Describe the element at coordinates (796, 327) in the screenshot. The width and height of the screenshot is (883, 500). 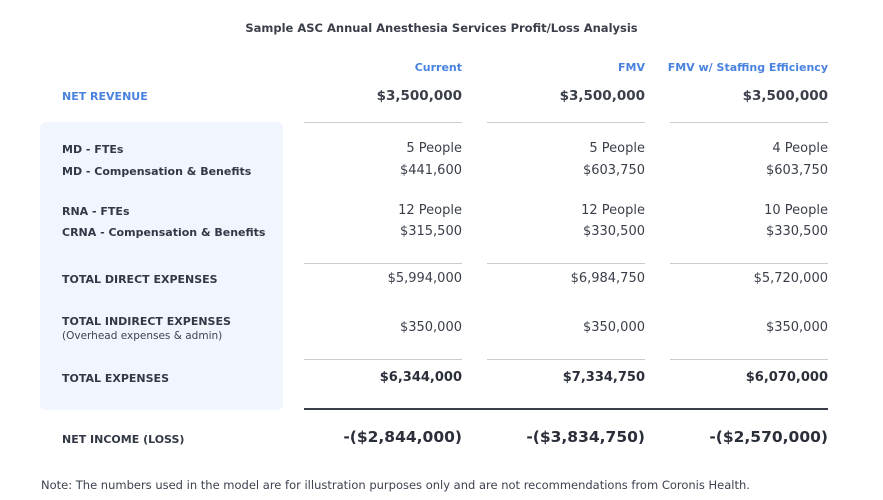
I see `total-indirect-fmv-staffing: $350,000` at that location.